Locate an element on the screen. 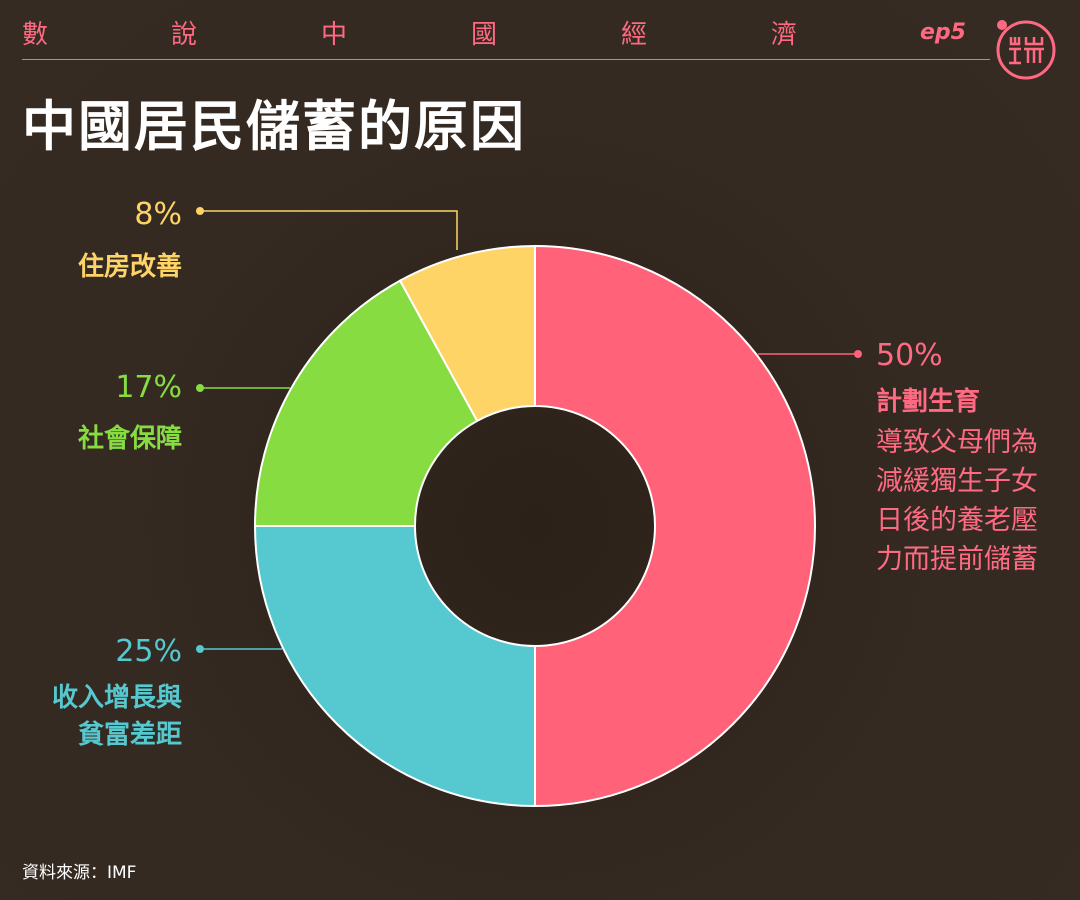 The image size is (1080, 900). category-label-line: 貧富差距 is located at coordinates (129, 735).